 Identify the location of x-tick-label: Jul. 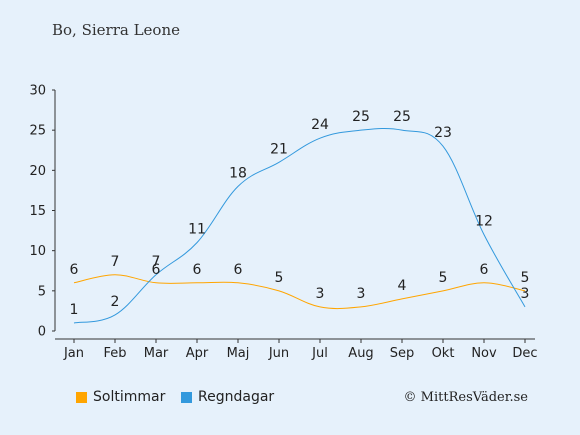
(319, 353).